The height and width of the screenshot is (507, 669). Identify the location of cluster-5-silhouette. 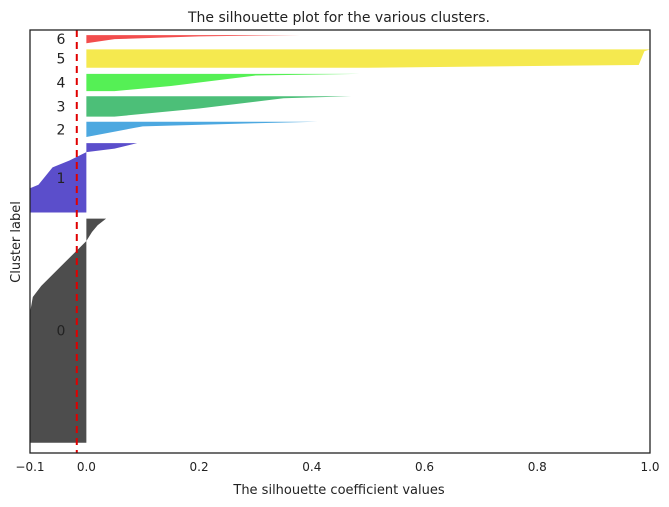
(368, 58).